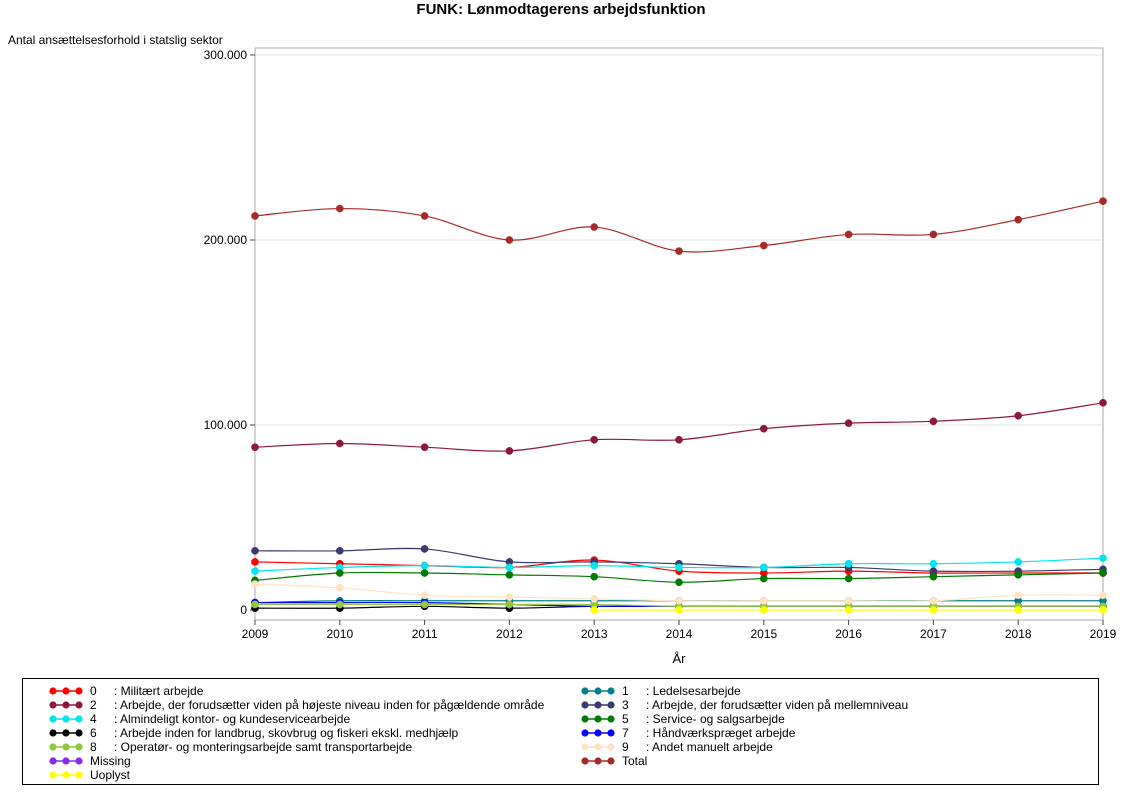  What do you see at coordinates (830, 719) in the screenshot?
I see `legend-item-5: 5: Service- og salgsarbejde` at bounding box center [830, 719].